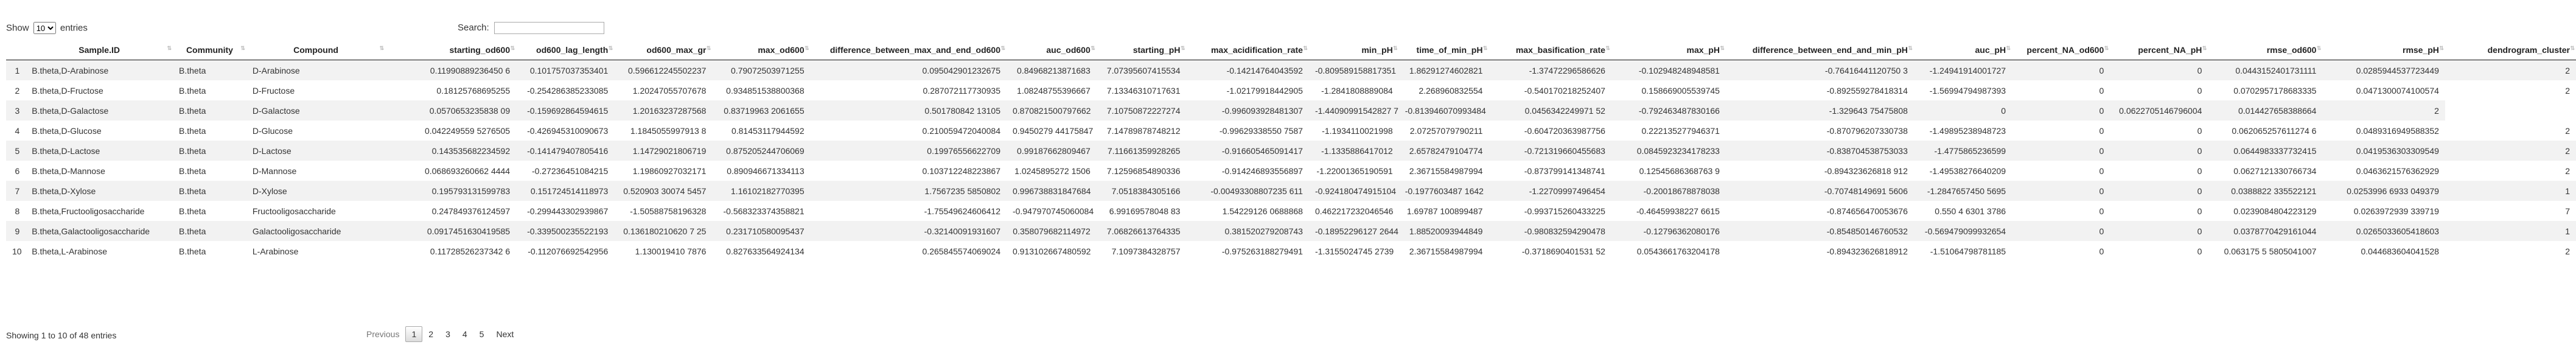  I want to click on column-header: rmse_pH ⇅, so click(2383, 50).